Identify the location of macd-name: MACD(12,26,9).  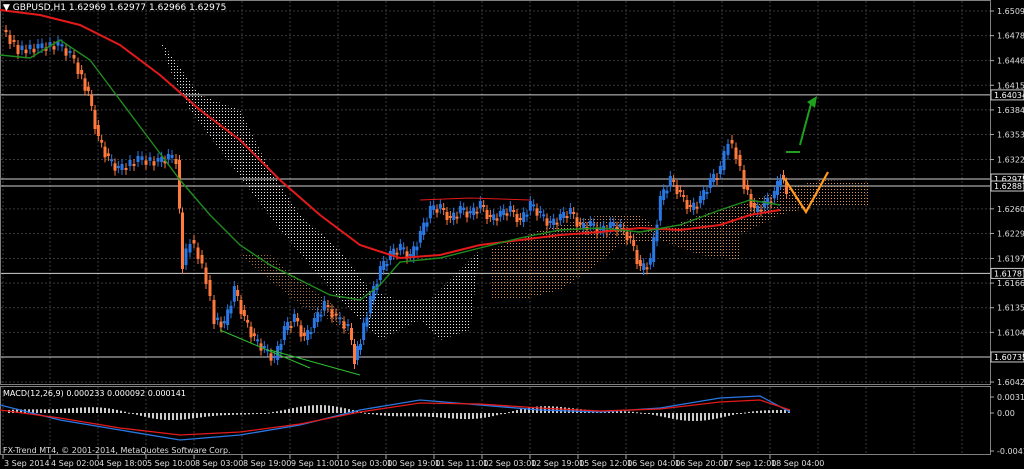
(33, 393).